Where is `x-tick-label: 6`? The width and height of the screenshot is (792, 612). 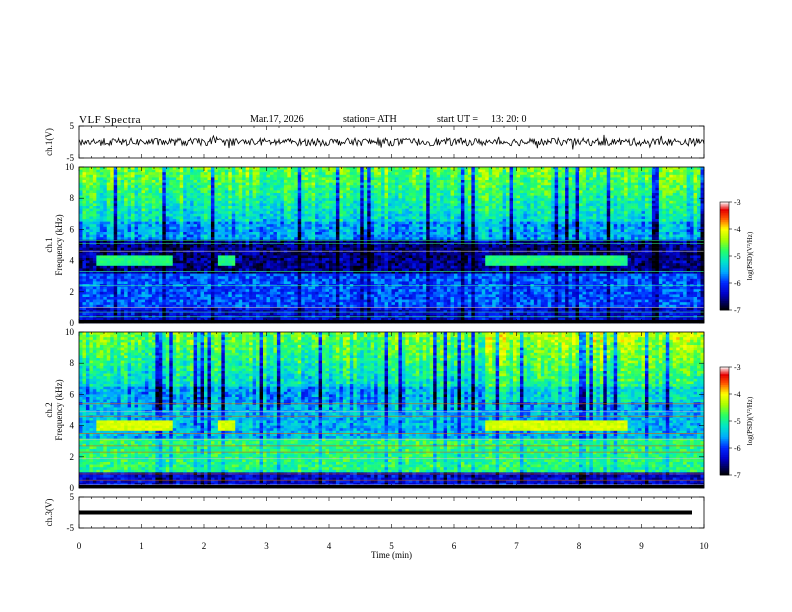 x-tick-label: 6 is located at coordinates (454, 546).